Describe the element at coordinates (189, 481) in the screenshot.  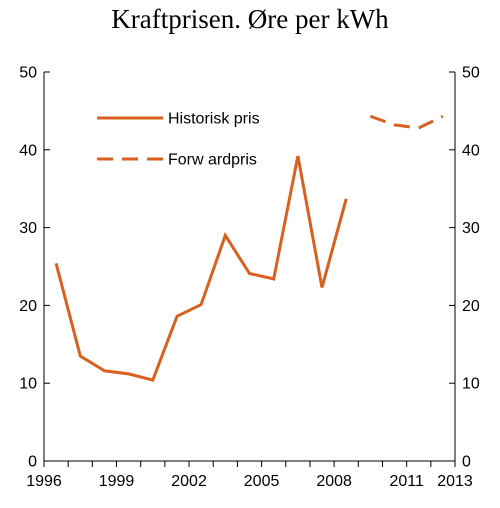
I see `x-tick-label: 2002` at that location.